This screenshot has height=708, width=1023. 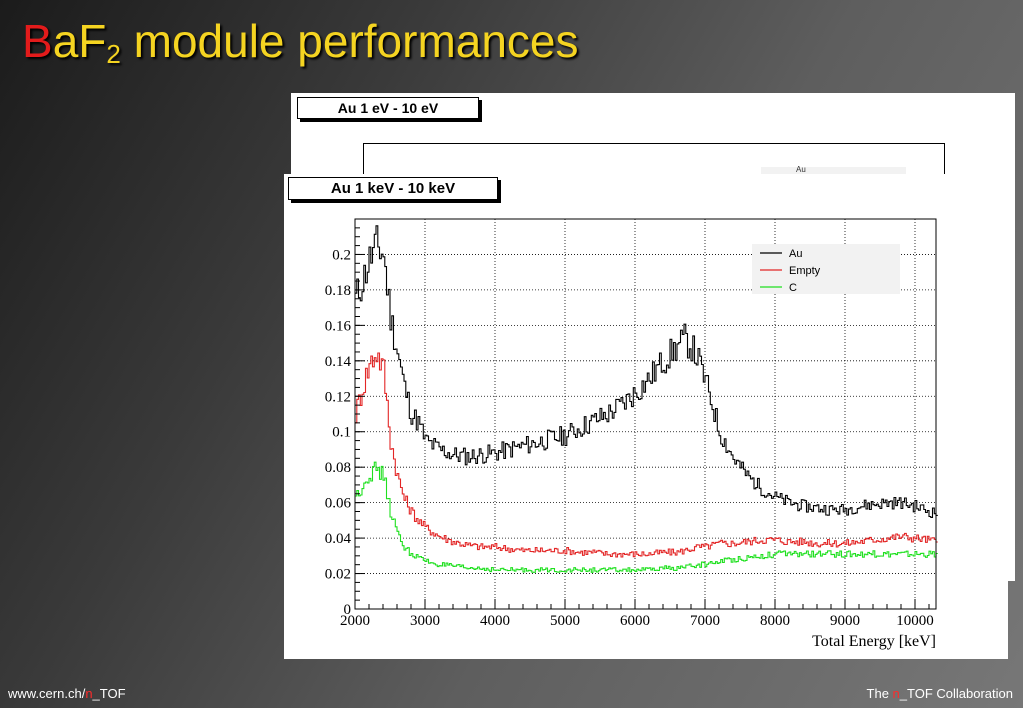 What do you see at coordinates (338, 397) in the screenshot?
I see `y-tick-label-6: 0.12` at bounding box center [338, 397].